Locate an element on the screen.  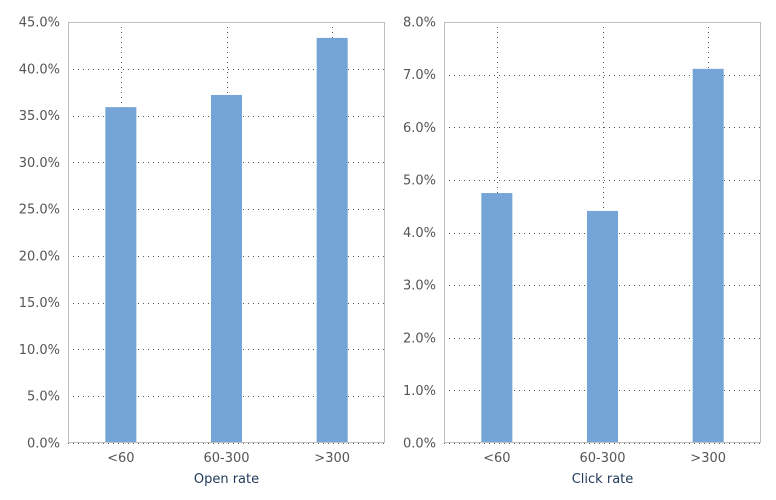
y-tick-label: 2.0% is located at coordinates (419, 338).